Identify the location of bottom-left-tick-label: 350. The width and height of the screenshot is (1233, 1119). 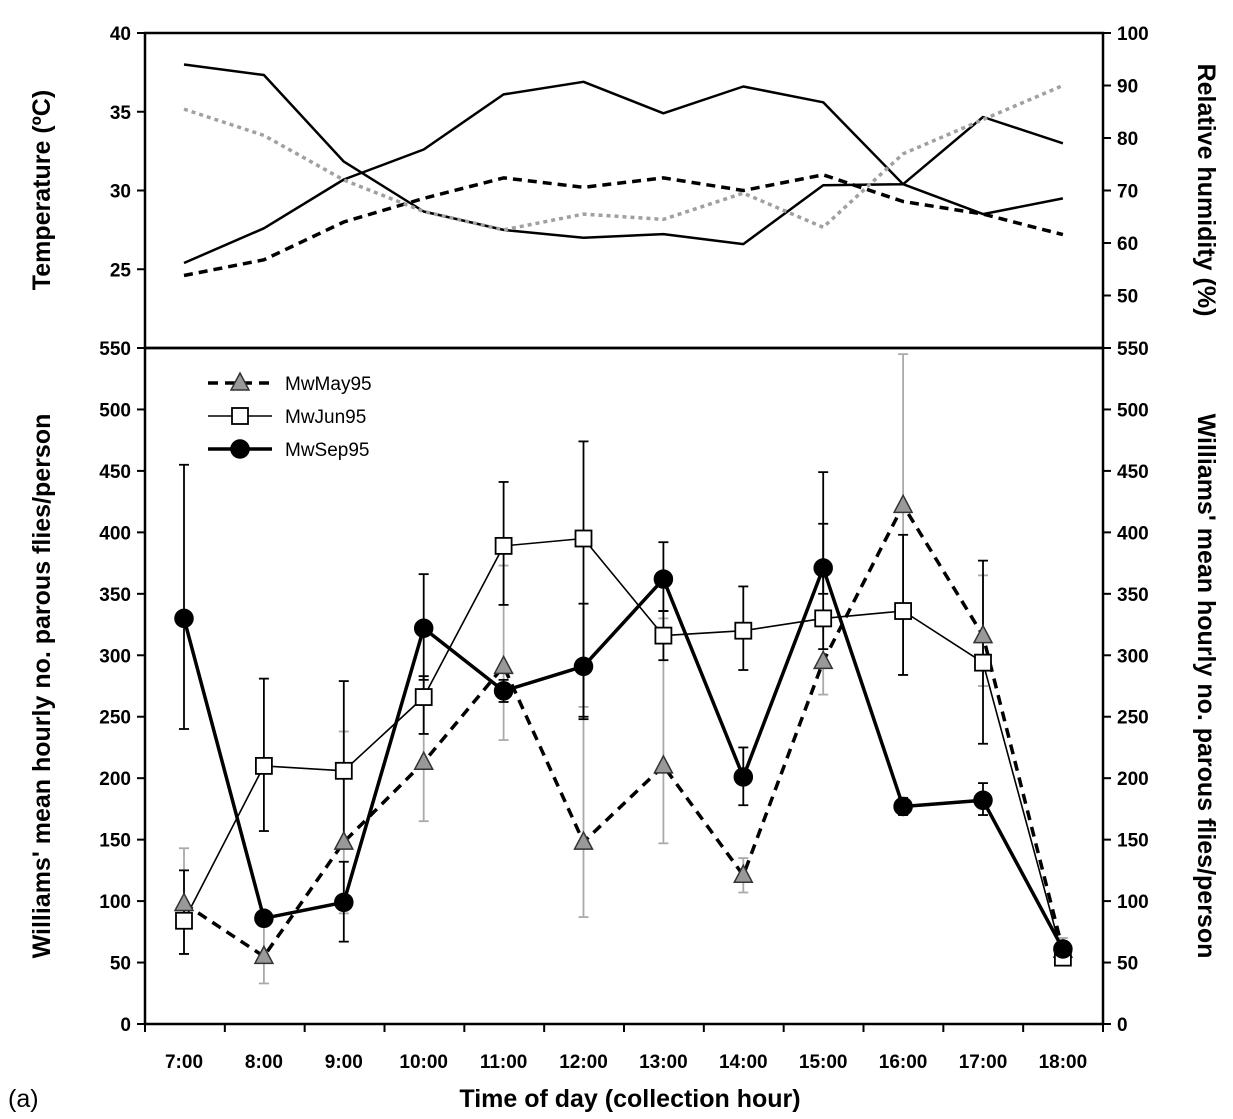
(115, 595).